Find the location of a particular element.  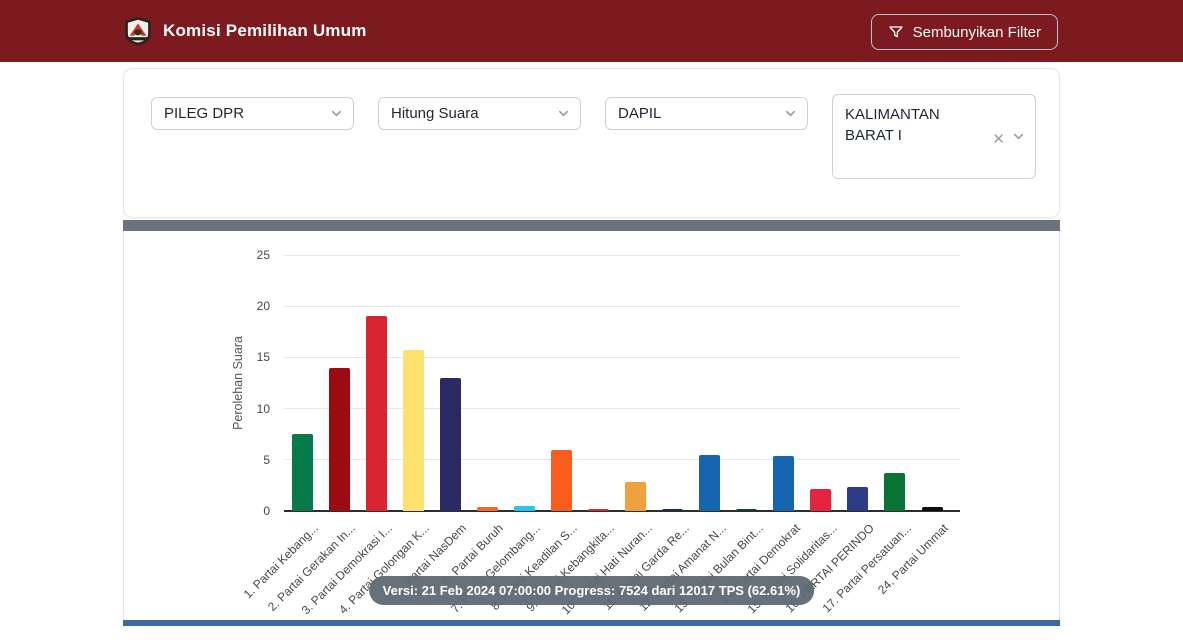

dapil-value: DAPIL is located at coordinates (640, 113).